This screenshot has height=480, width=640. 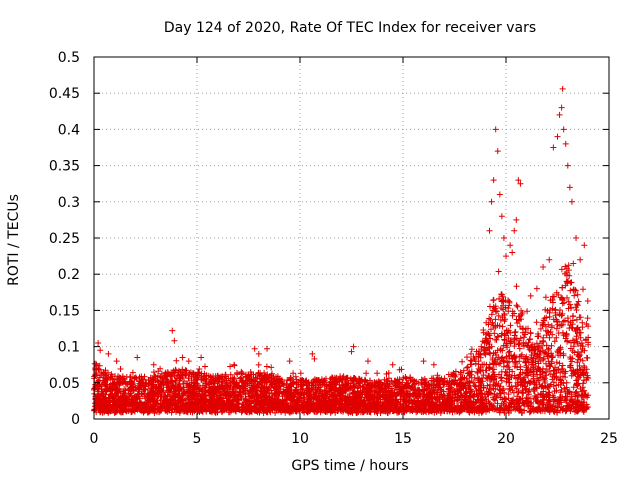 I want to click on y-tick-label: 0.4, so click(x=69, y=130).